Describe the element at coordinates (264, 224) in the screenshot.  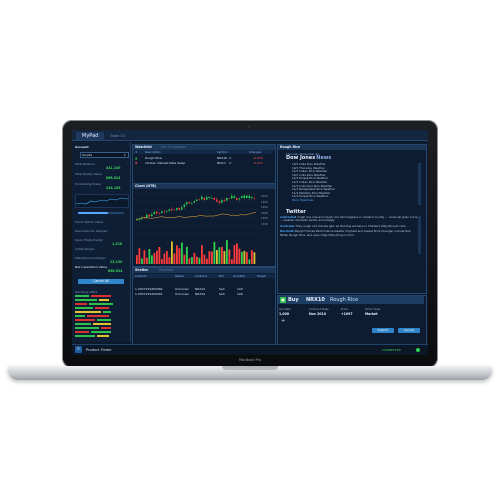
I see `price-label: 1340` at that location.